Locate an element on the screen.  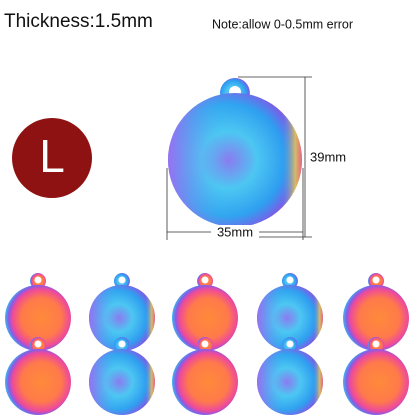
main-pendant is located at coordinates (235, 152).